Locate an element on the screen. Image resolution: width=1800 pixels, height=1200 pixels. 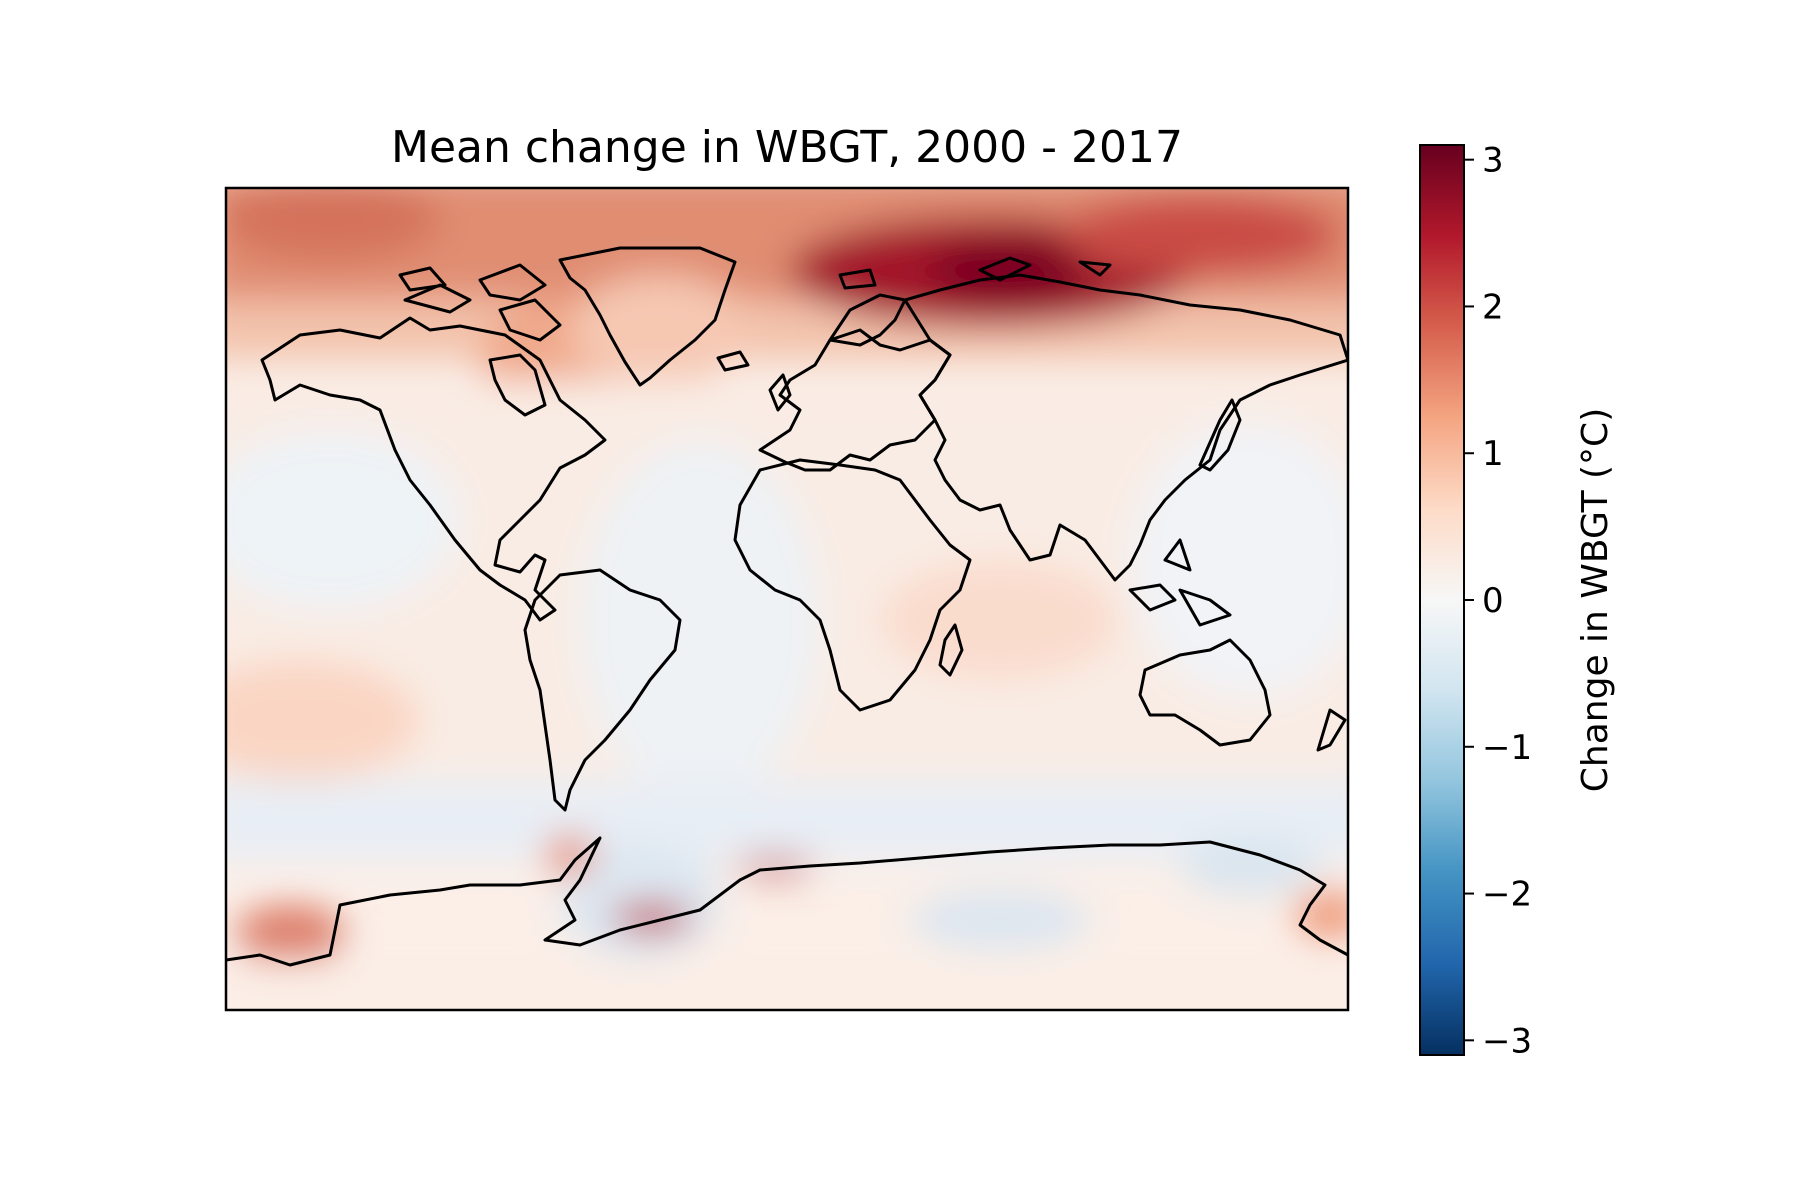
colorbar-tick-label: 0 is located at coordinates (1493, 601).